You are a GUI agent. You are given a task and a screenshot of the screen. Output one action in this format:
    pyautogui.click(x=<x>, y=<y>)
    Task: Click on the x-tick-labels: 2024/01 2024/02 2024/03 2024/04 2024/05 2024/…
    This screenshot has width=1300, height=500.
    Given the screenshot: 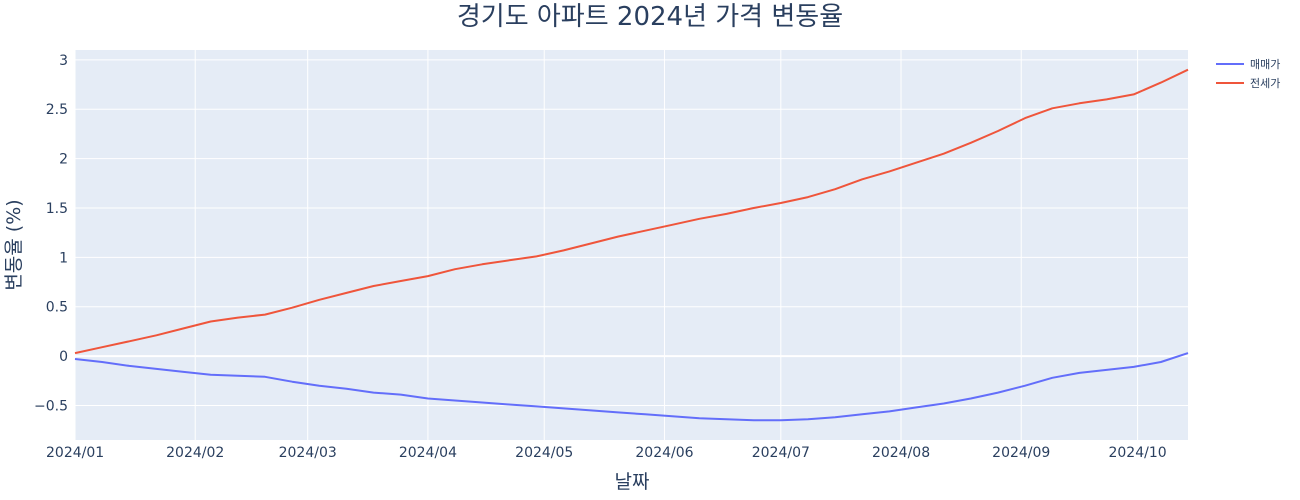 What is the action you would take?
    pyautogui.click(x=606, y=453)
    